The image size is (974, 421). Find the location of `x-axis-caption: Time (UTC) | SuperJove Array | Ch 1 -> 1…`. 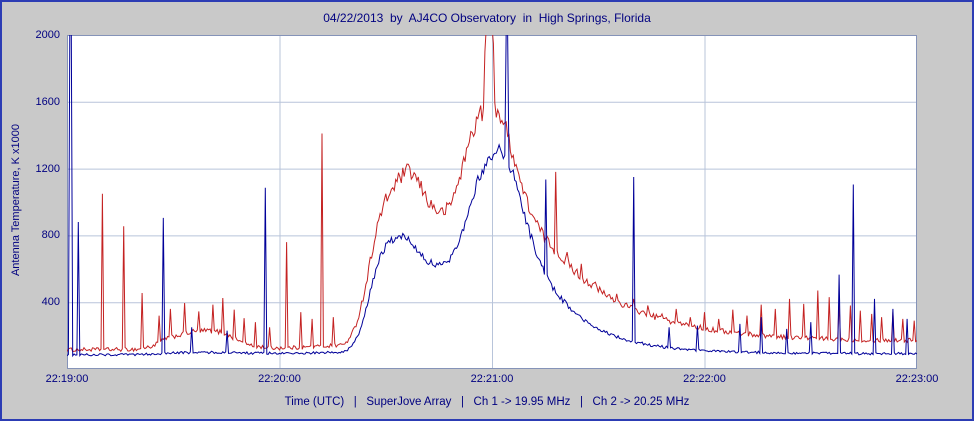

x-axis-caption: Time (UTC) | SuperJove Array | Ch 1 -> 1… is located at coordinates (487, 402).